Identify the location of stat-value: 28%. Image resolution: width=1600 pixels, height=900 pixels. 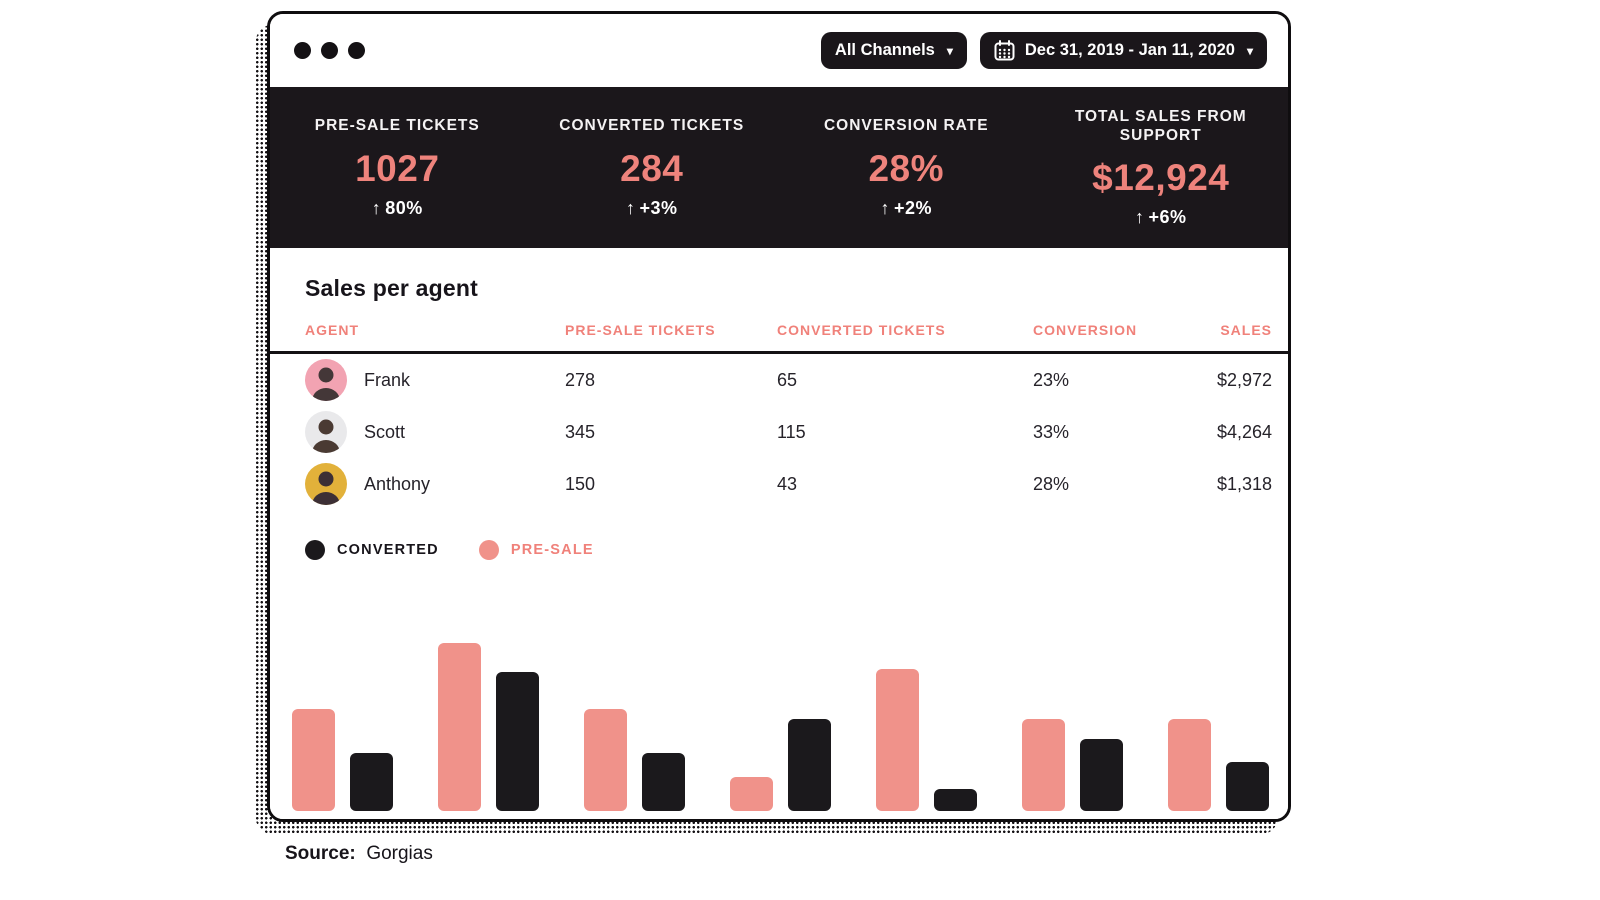
(906, 168).